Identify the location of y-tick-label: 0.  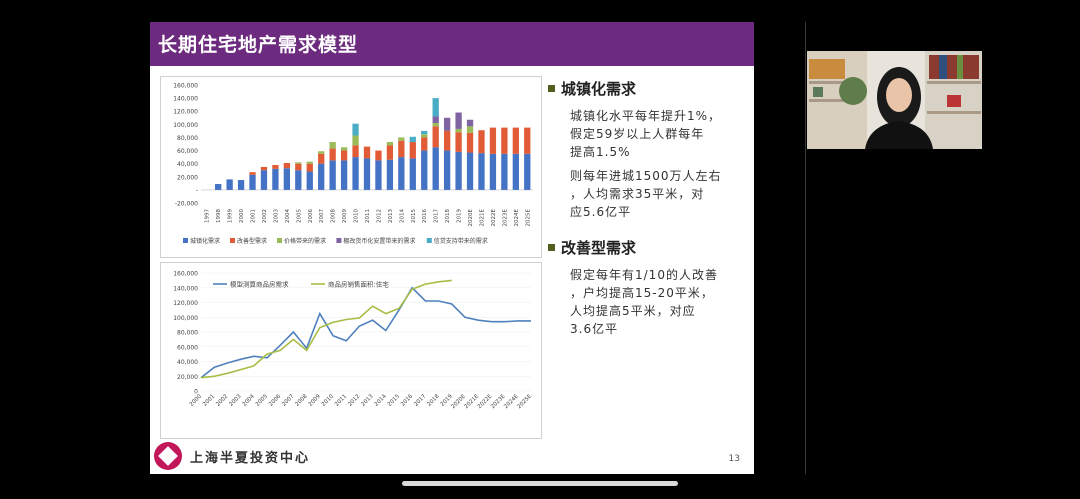
(196, 392).